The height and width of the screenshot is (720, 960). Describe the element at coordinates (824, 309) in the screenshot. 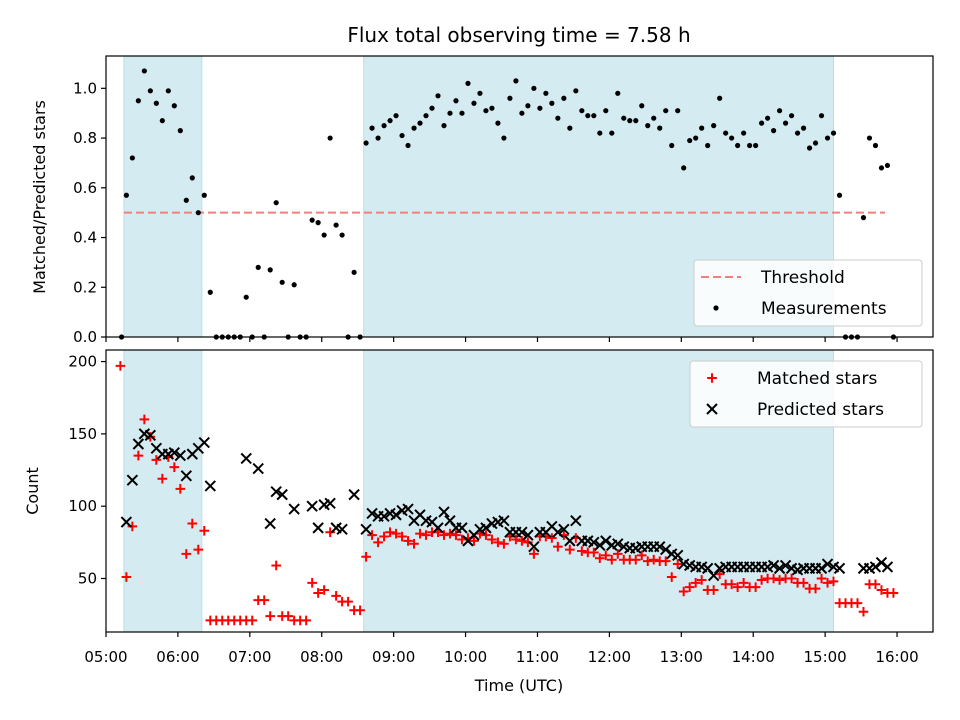

I see `legend-measurements-label: Measurements` at that location.